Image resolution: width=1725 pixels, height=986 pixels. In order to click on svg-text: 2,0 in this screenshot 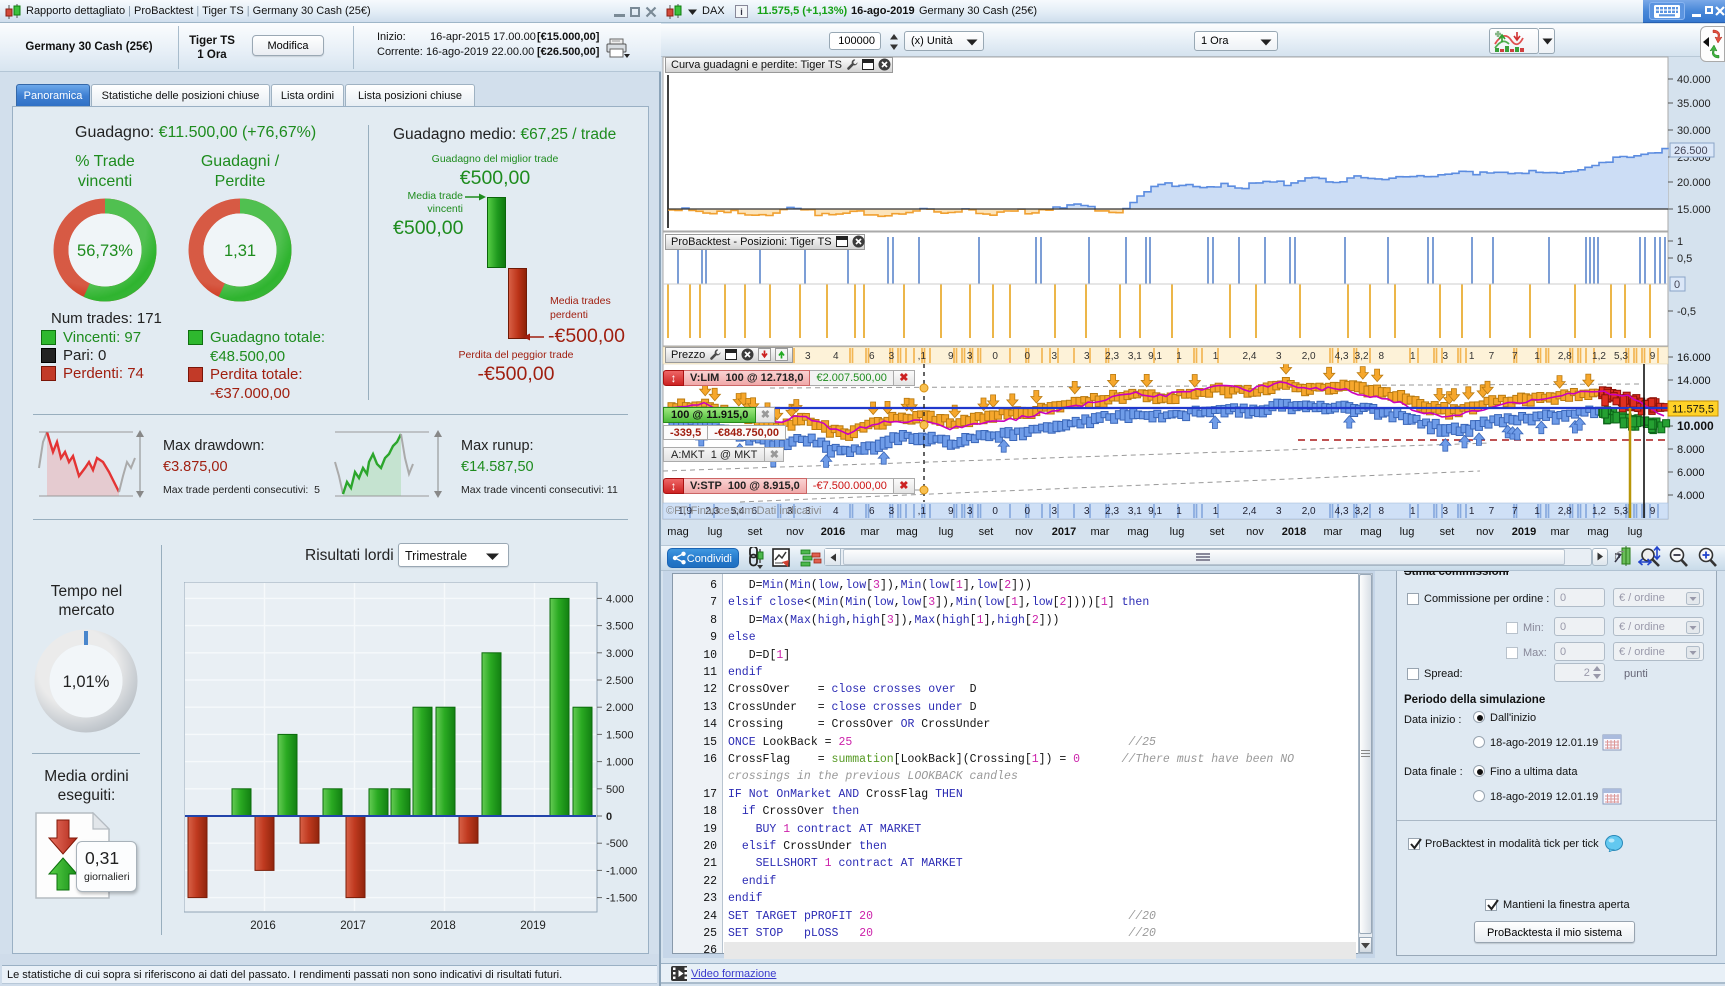, I will do `click(1309, 511)`.